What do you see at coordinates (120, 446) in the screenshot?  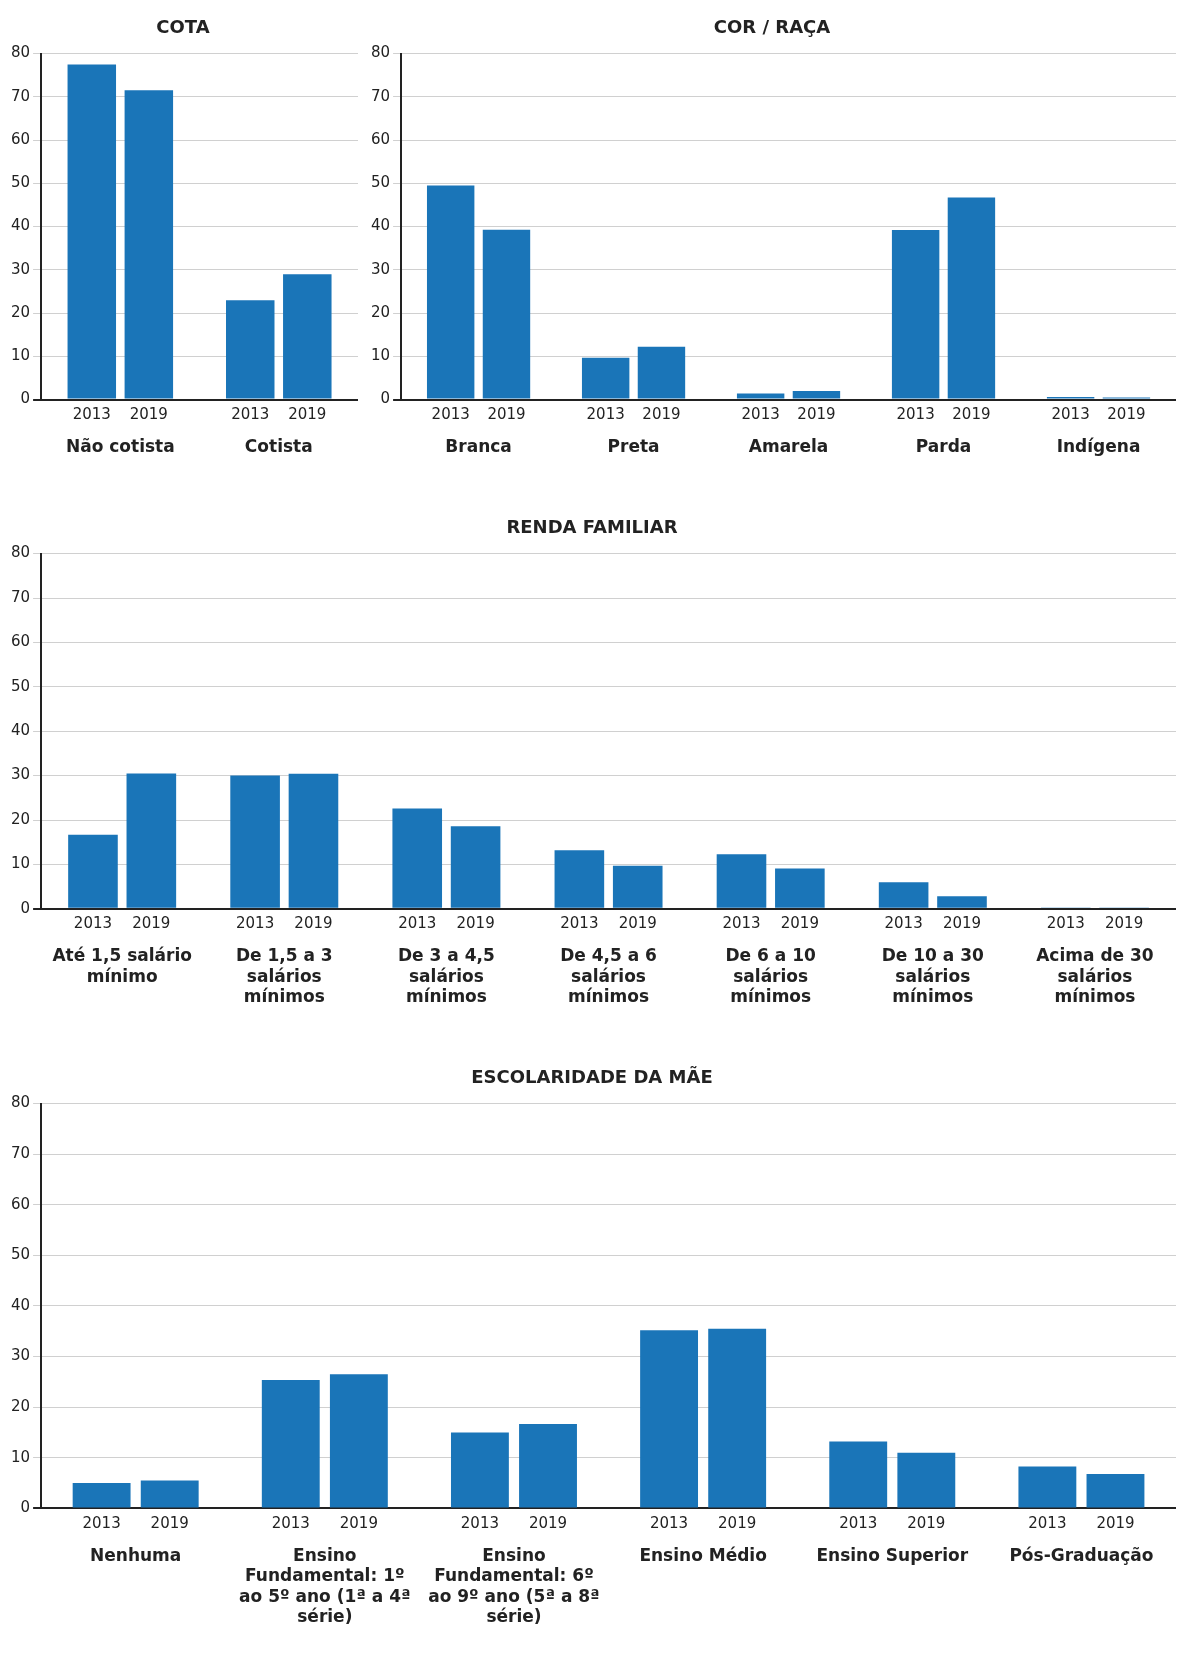 I see `x-tick-label: Não cotista` at bounding box center [120, 446].